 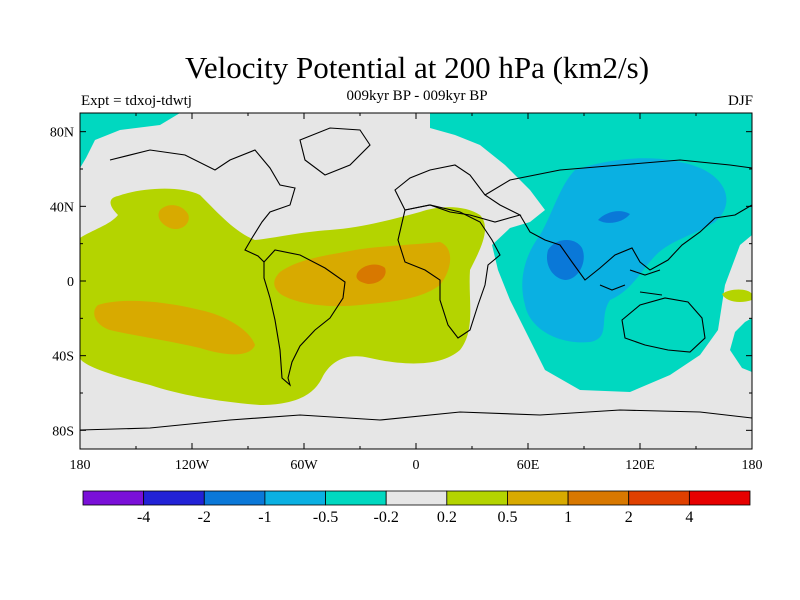 What do you see at coordinates (417, 96) in the screenshot?
I see `chart-subtitle: 009kyr BP - 009kyr BP` at bounding box center [417, 96].